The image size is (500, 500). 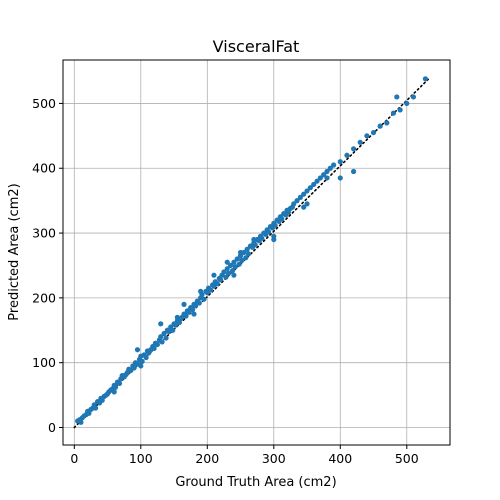 I want to click on y-tick-label: 0, so click(x=52, y=427).